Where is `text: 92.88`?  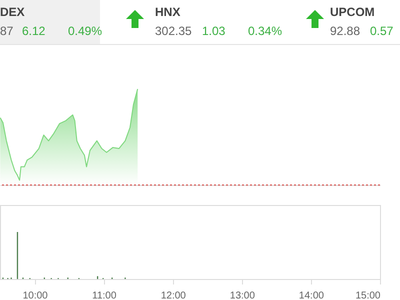 text: 92.88 is located at coordinates (345, 31).